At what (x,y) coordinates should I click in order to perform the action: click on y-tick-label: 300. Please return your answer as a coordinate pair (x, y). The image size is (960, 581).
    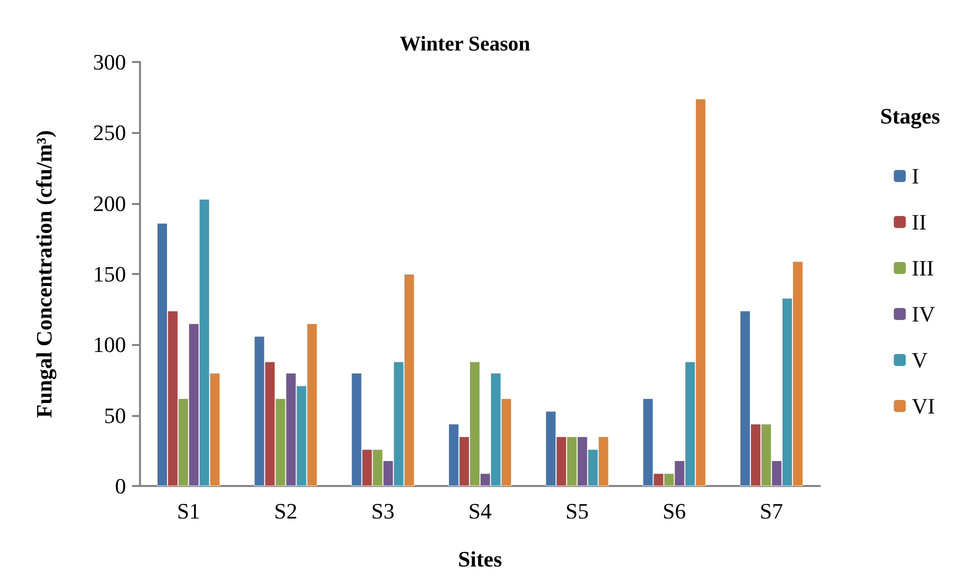
    Looking at the image, I should click on (109, 62).